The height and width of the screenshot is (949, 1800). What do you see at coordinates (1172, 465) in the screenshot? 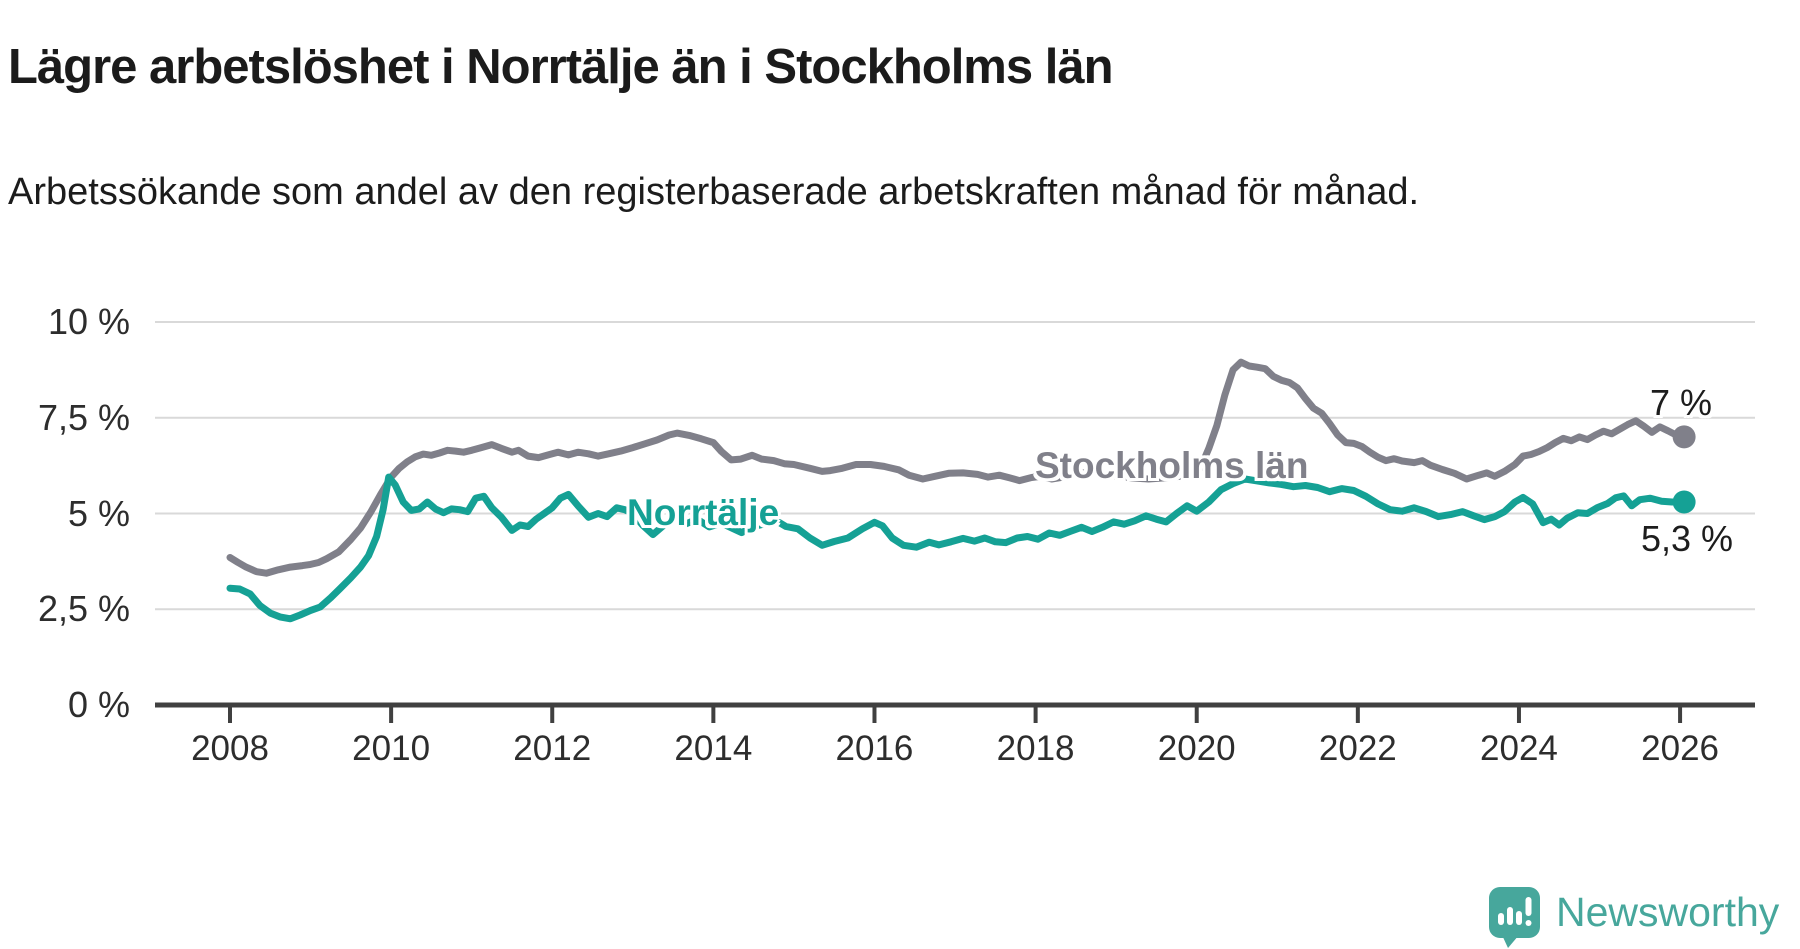
I see `series-label-stockholms-lan: Stockholms län` at bounding box center [1172, 465].